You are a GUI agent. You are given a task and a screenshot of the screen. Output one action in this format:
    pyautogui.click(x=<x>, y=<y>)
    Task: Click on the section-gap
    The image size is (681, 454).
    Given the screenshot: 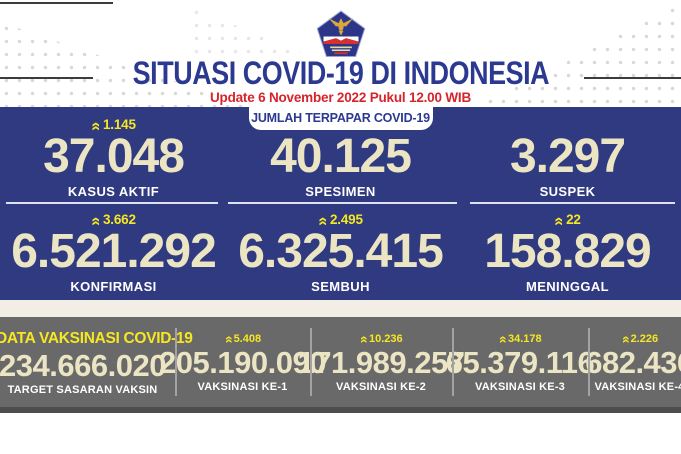 What is the action you would take?
    pyautogui.click(x=340, y=308)
    